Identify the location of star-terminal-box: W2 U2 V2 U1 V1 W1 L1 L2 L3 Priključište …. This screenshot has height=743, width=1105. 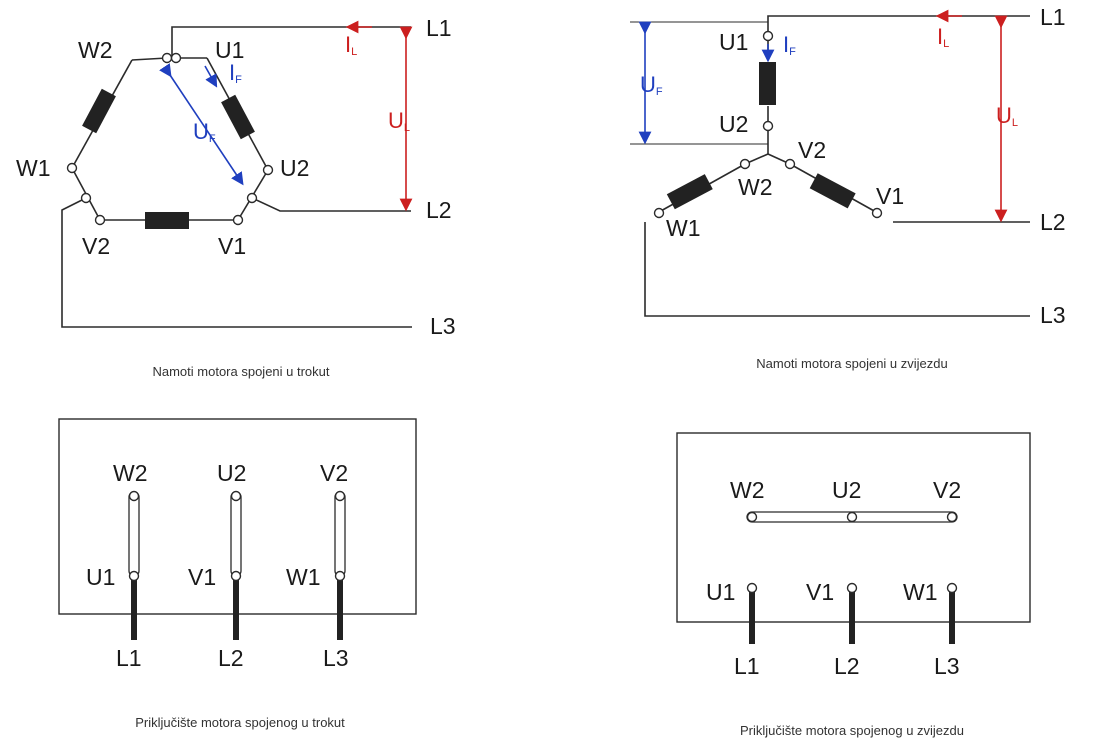
(853, 585).